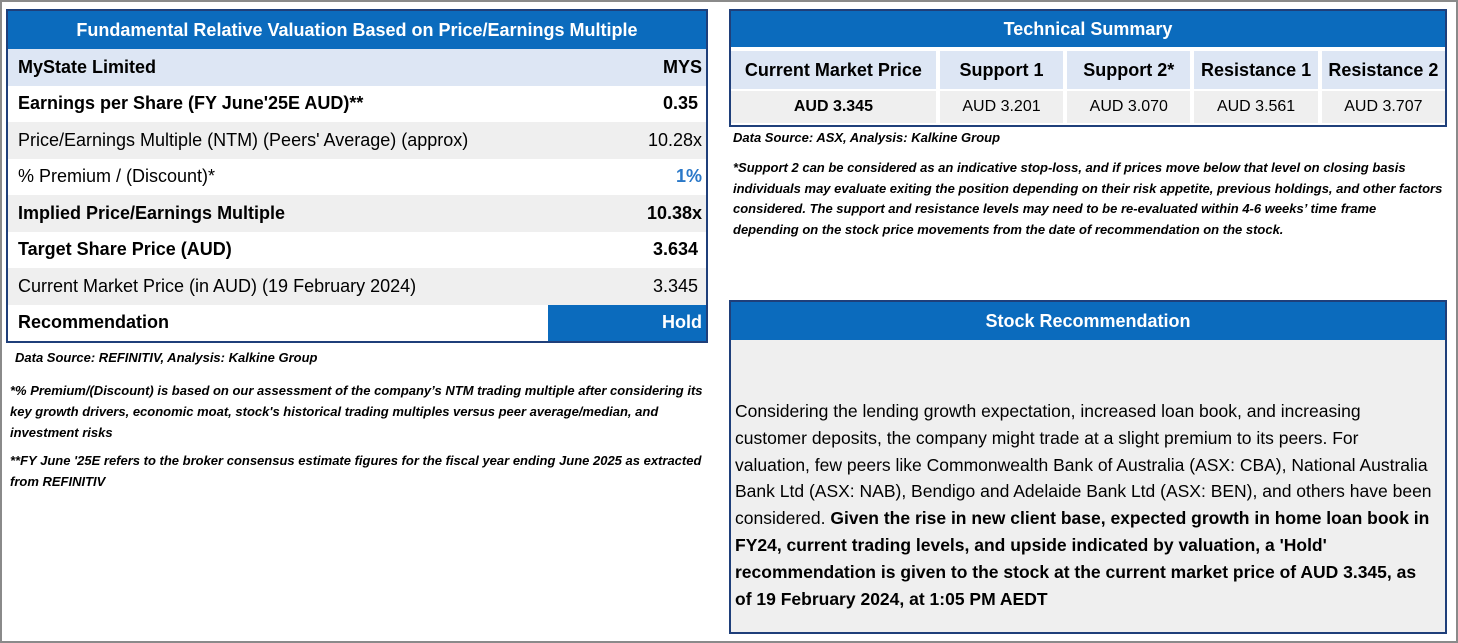  Describe the element at coordinates (94, 322) in the screenshot. I see `recommendation-label: Recommendation` at that location.